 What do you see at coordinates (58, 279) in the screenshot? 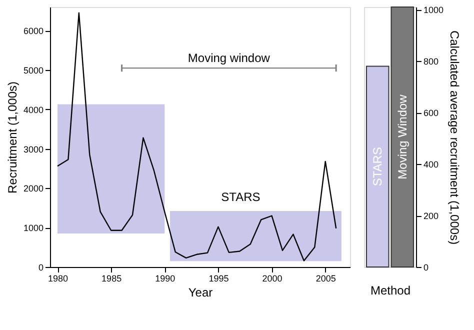
I see `x-tick-label: 1980` at bounding box center [58, 279].